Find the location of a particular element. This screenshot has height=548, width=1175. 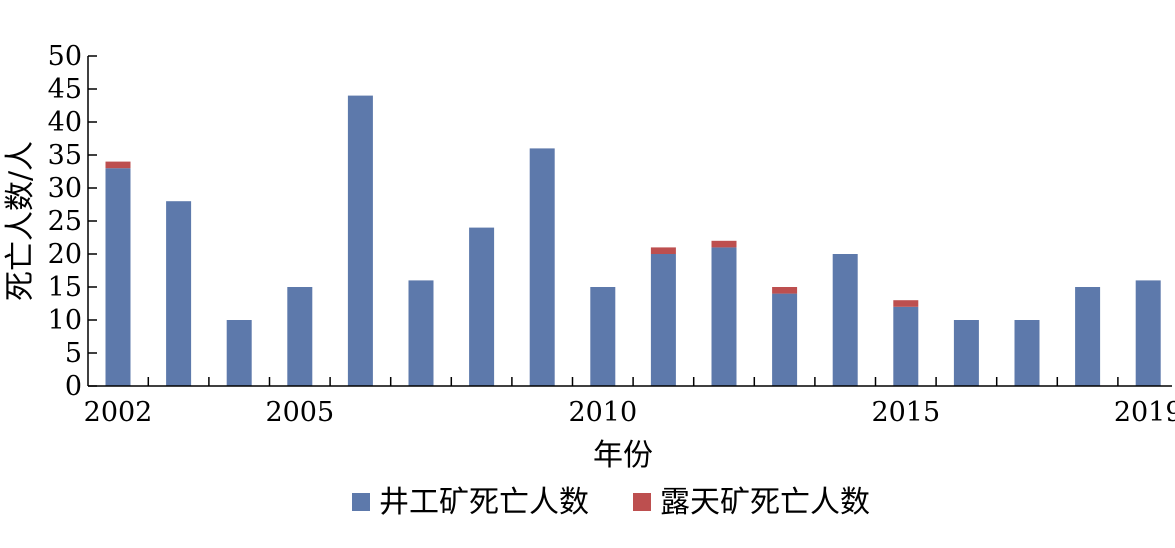

bar-underground-2006 is located at coordinates (360, 240).